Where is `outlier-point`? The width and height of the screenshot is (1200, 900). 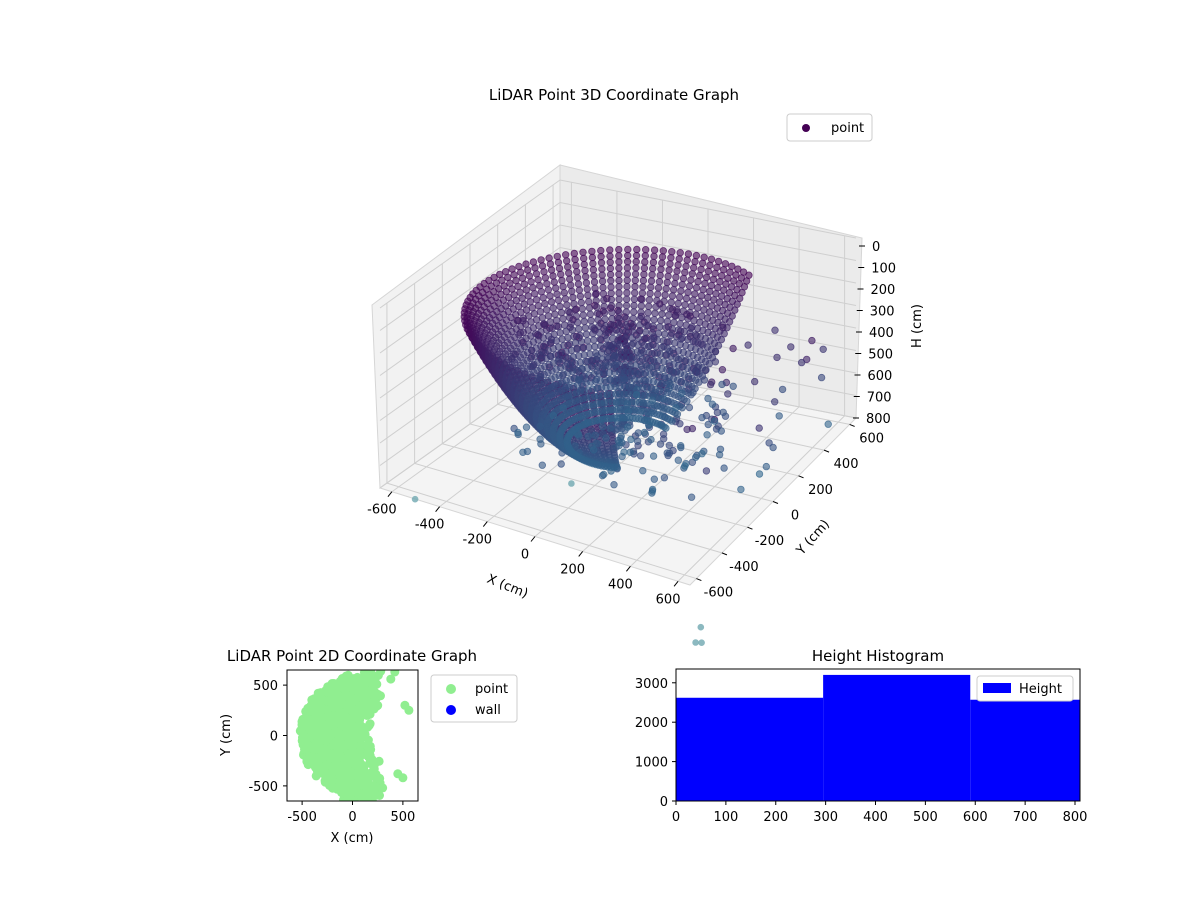 outlier-point is located at coordinates (571, 483).